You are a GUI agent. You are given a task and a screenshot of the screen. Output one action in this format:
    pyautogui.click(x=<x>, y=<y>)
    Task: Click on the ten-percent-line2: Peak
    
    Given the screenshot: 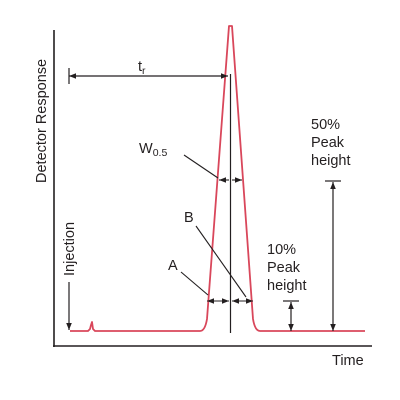 What is the action you would take?
    pyautogui.click(x=284, y=268)
    